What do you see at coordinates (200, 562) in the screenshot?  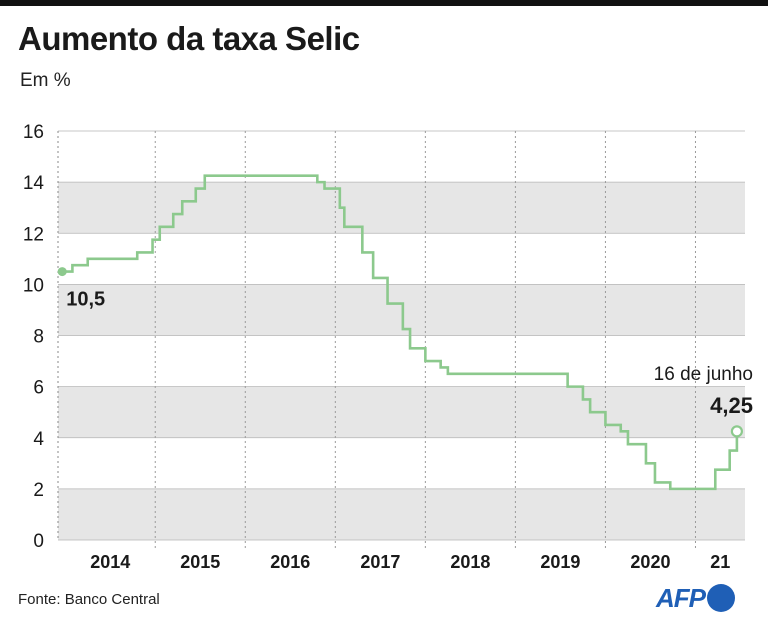 I see `x-tick-label: 2015` at bounding box center [200, 562].